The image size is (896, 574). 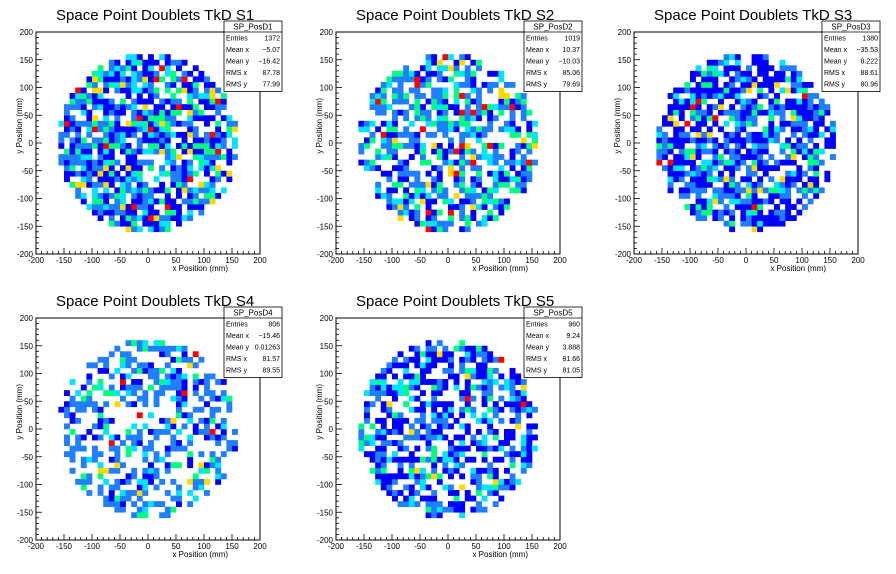 I want to click on stats-row-label: Mean y, so click(x=537, y=348).